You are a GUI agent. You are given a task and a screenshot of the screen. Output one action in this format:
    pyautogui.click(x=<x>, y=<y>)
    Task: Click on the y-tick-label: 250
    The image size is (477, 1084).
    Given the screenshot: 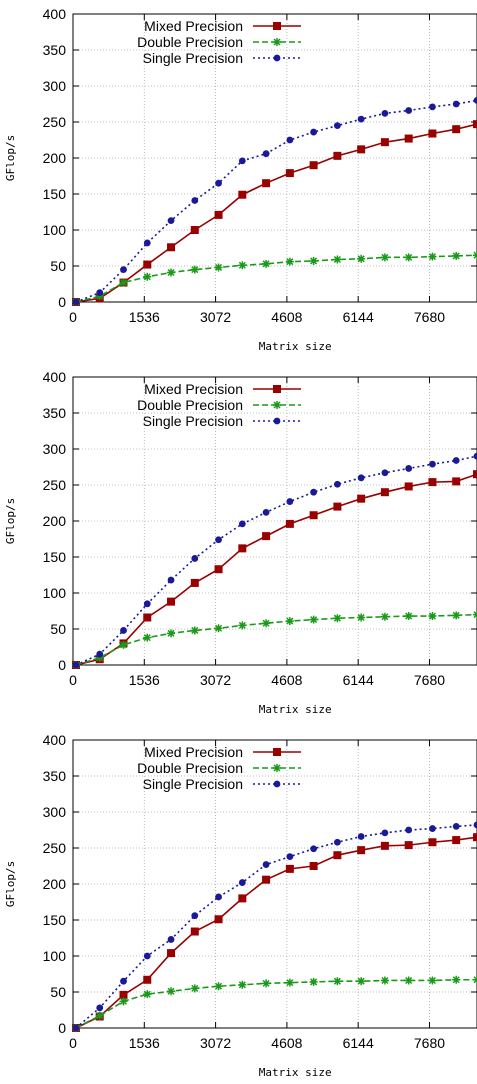 What is the action you would take?
    pyautogui.click(x=55, y=122)
    